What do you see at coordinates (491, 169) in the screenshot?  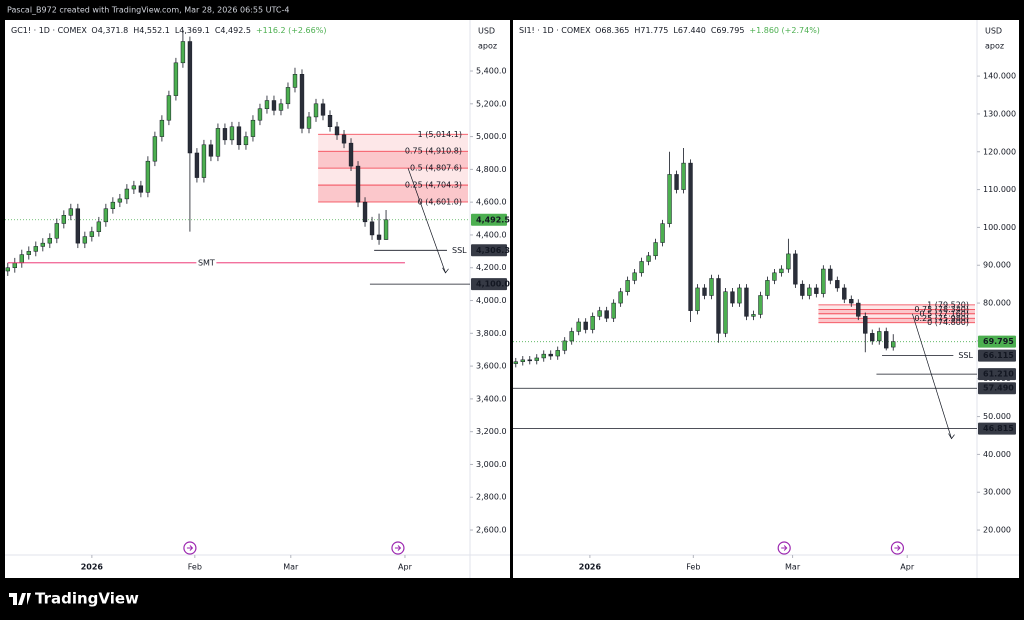 I see `y-tick-label: 4,800.0` at bounding box center [491, 169].